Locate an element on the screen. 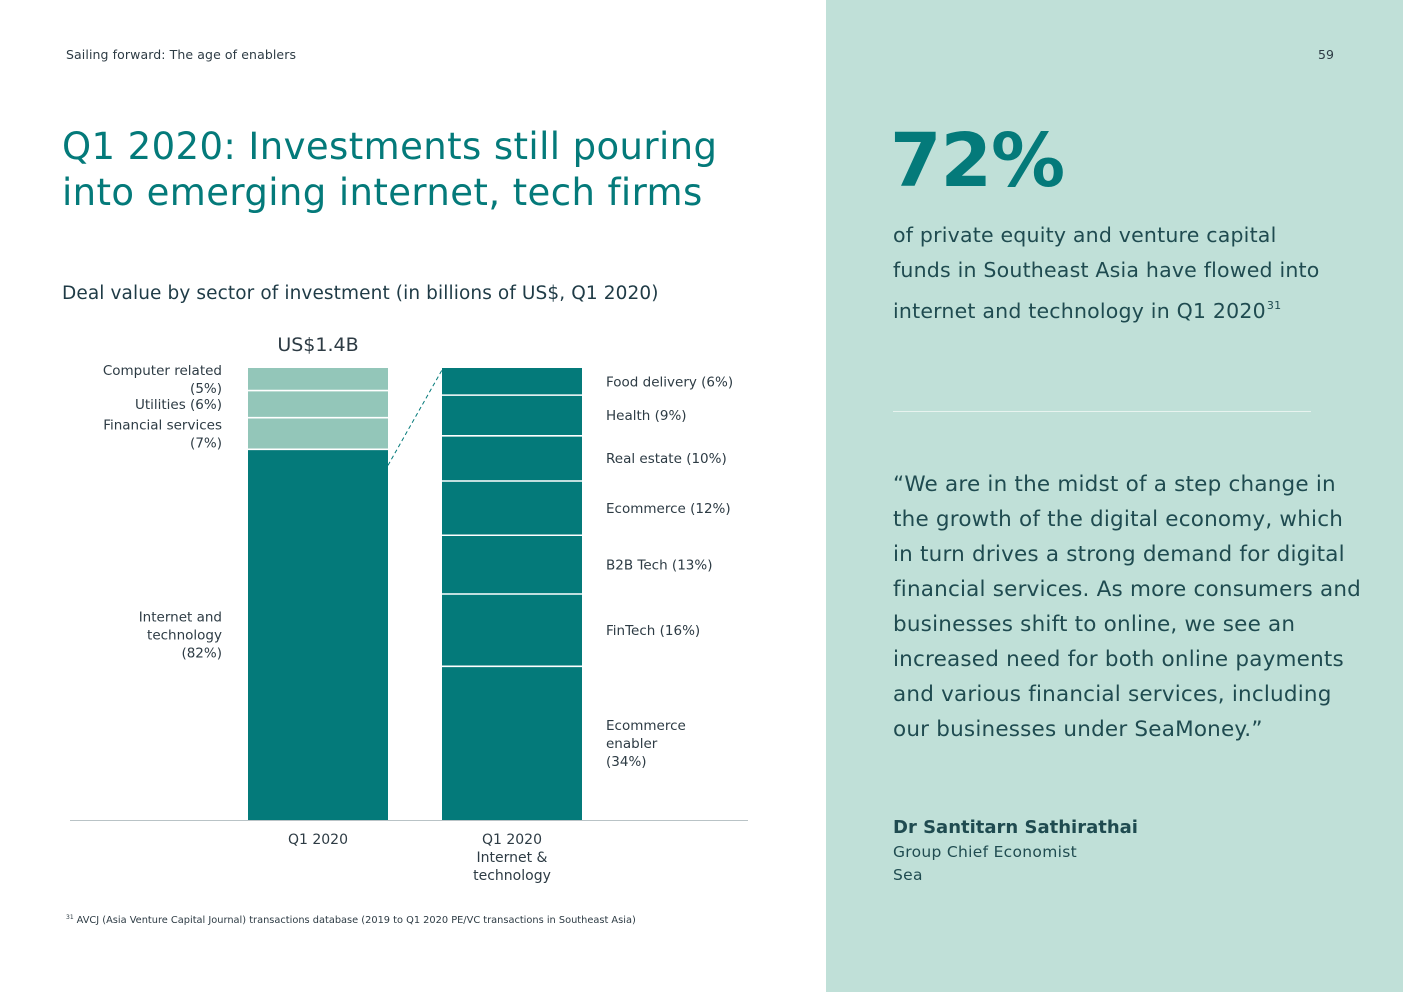 The height and width of the screenshot is (992, 1403). segment-label-b2b-tech: B2B Tech (13%) is located at coordinates (659, 565).